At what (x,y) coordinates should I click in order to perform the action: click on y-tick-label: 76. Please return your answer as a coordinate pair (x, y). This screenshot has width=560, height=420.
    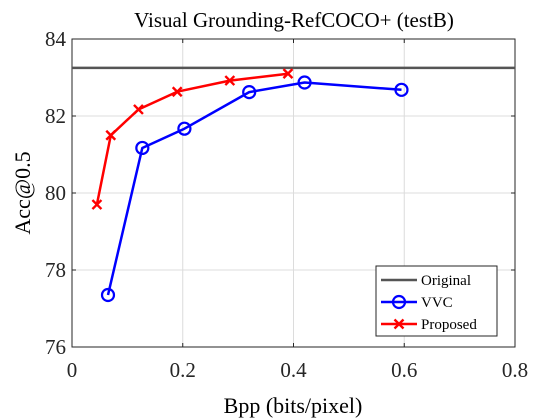
    Looking at the image, I should click on (55, 347).